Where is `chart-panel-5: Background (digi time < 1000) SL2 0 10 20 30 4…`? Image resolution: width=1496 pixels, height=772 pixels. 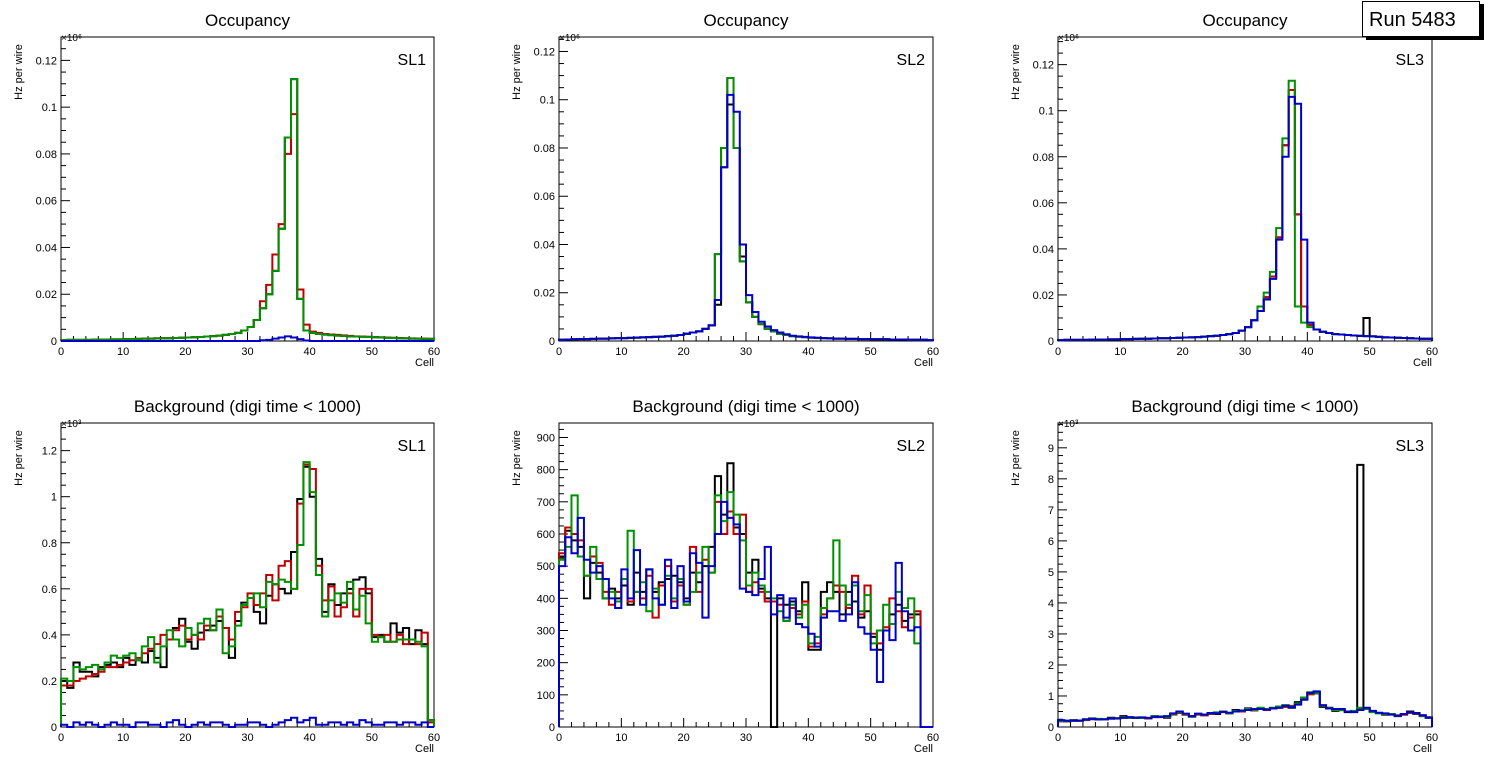 chart-panel-5: Background (digi time < 1000) SL2 0 10 20 30 4… is located at coordinates (725, 576).